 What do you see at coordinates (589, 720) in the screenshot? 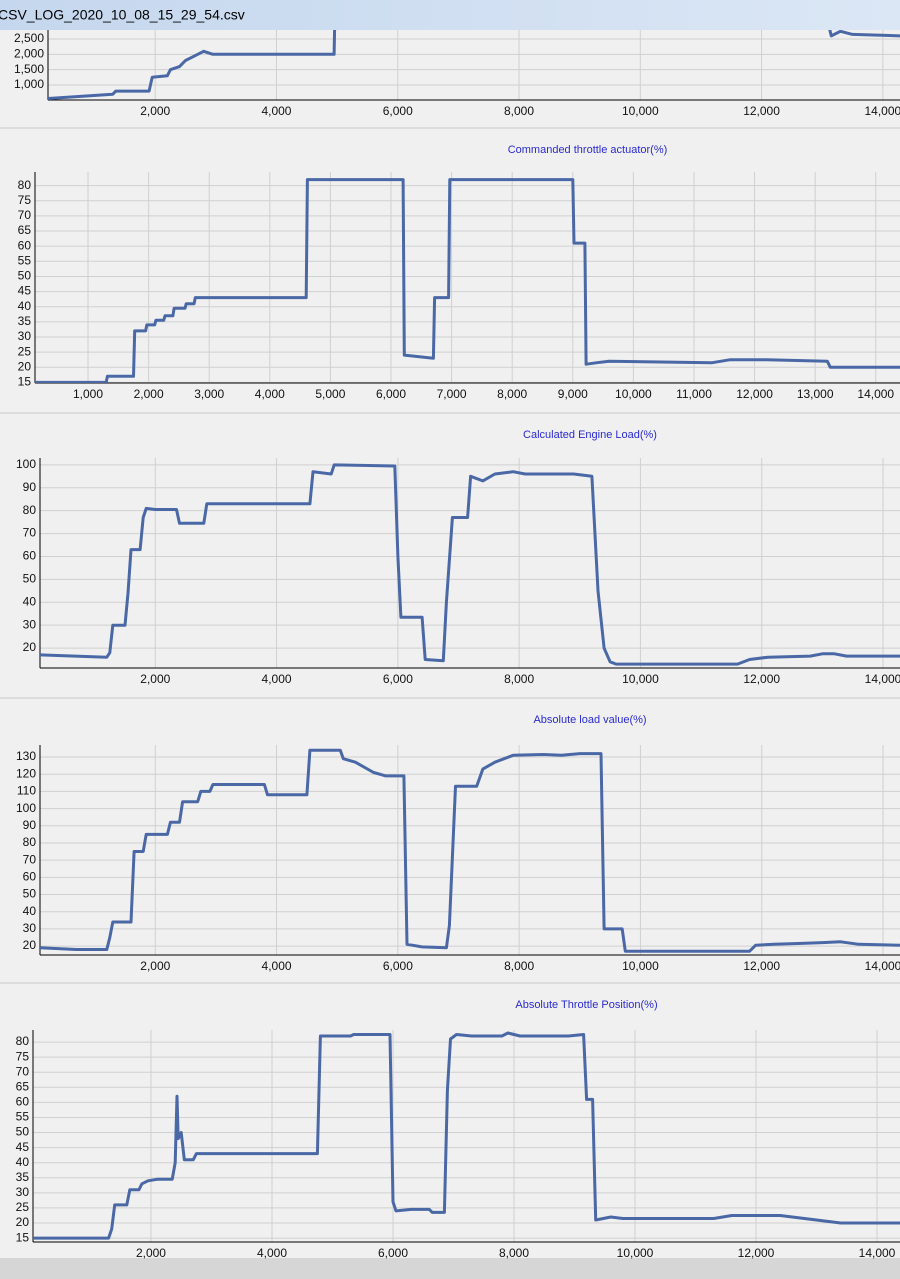
I see `chart-title: Absolute load value(%)` at bounding box center [589, 720].